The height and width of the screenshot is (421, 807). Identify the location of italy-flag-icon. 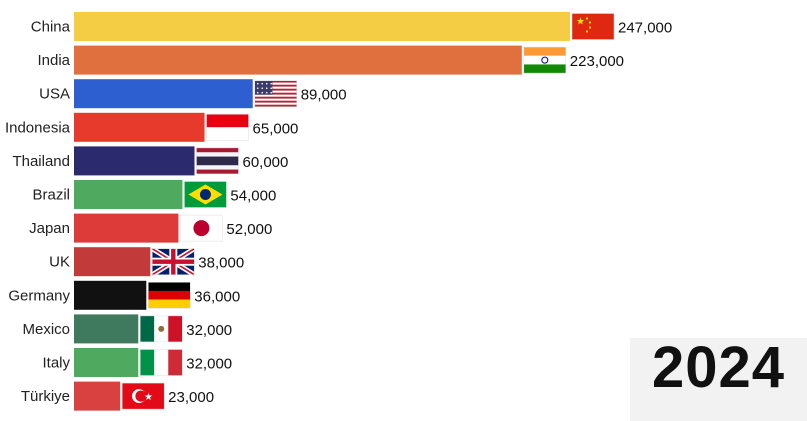
(161, 362).